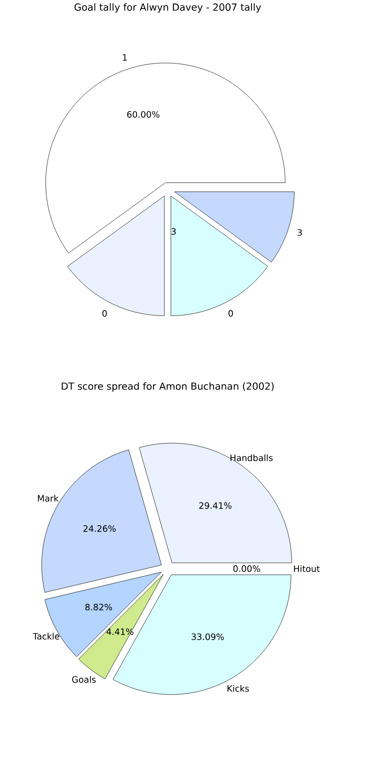 The height and width of the screenshot is (780, 379). I want to click on chart-title: DT score spread for Amon Buchanan (2002), so click(168, 387).